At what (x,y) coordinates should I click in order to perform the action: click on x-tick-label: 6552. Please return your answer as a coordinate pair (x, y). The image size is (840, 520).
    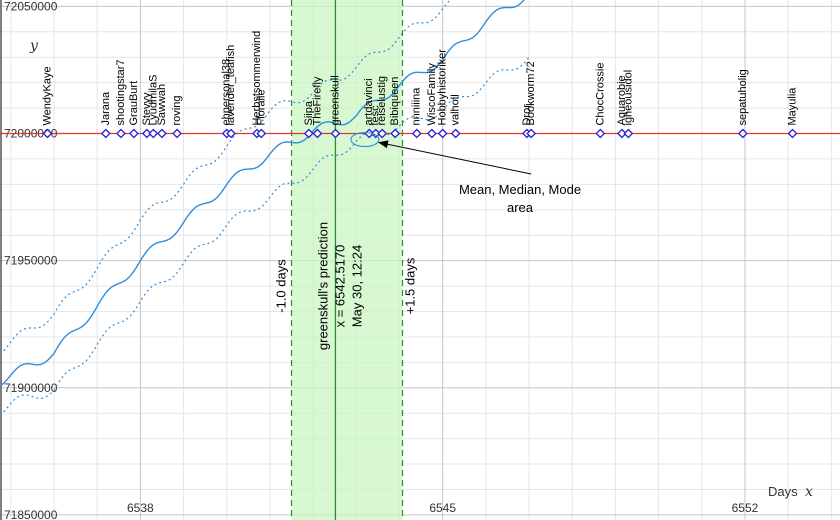
    Looking at the image, I should click on (745, 508).